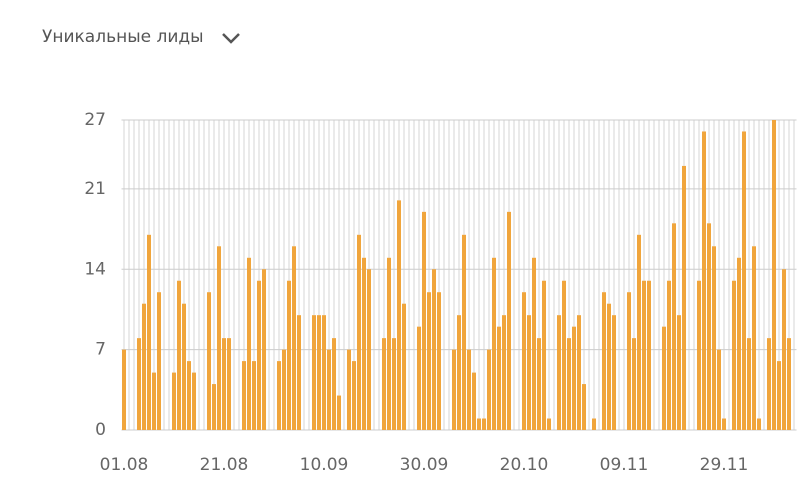 The width and height of the screenshot is (798, 496). What do you see at coordinates (95, 189) in the screenshot?
I see `y-tick-label: 21` at bounding box center [95, 189].